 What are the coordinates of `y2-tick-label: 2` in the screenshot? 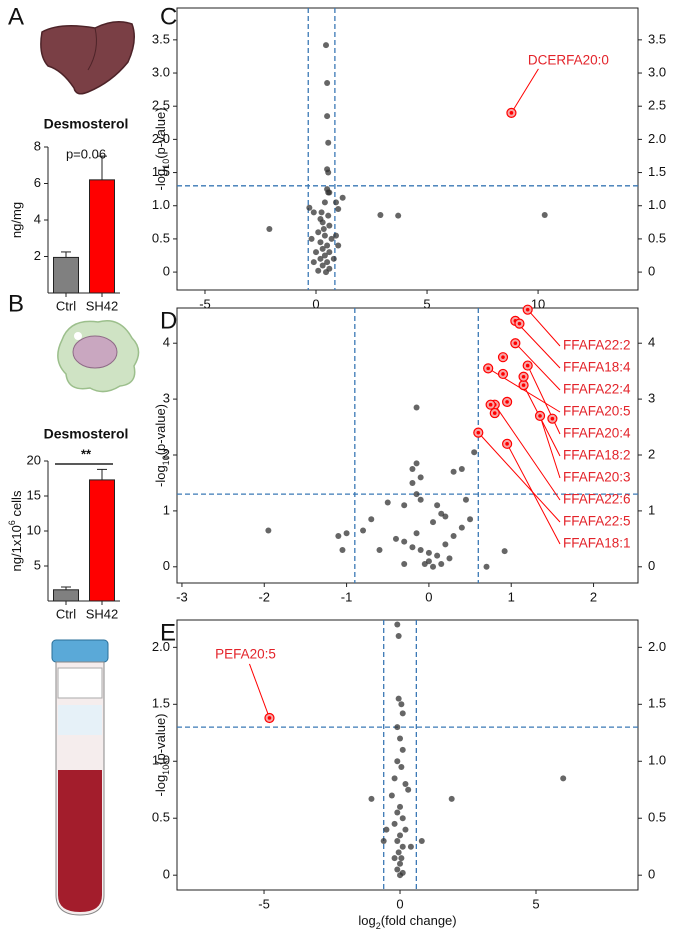 It's located at (651, 453).